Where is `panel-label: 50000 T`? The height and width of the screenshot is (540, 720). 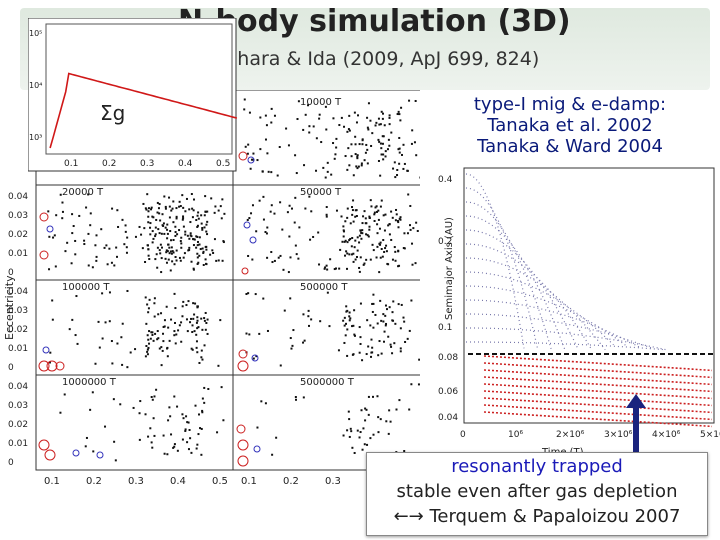
panel-label: 50000 T is located at coordinates (321, 192).